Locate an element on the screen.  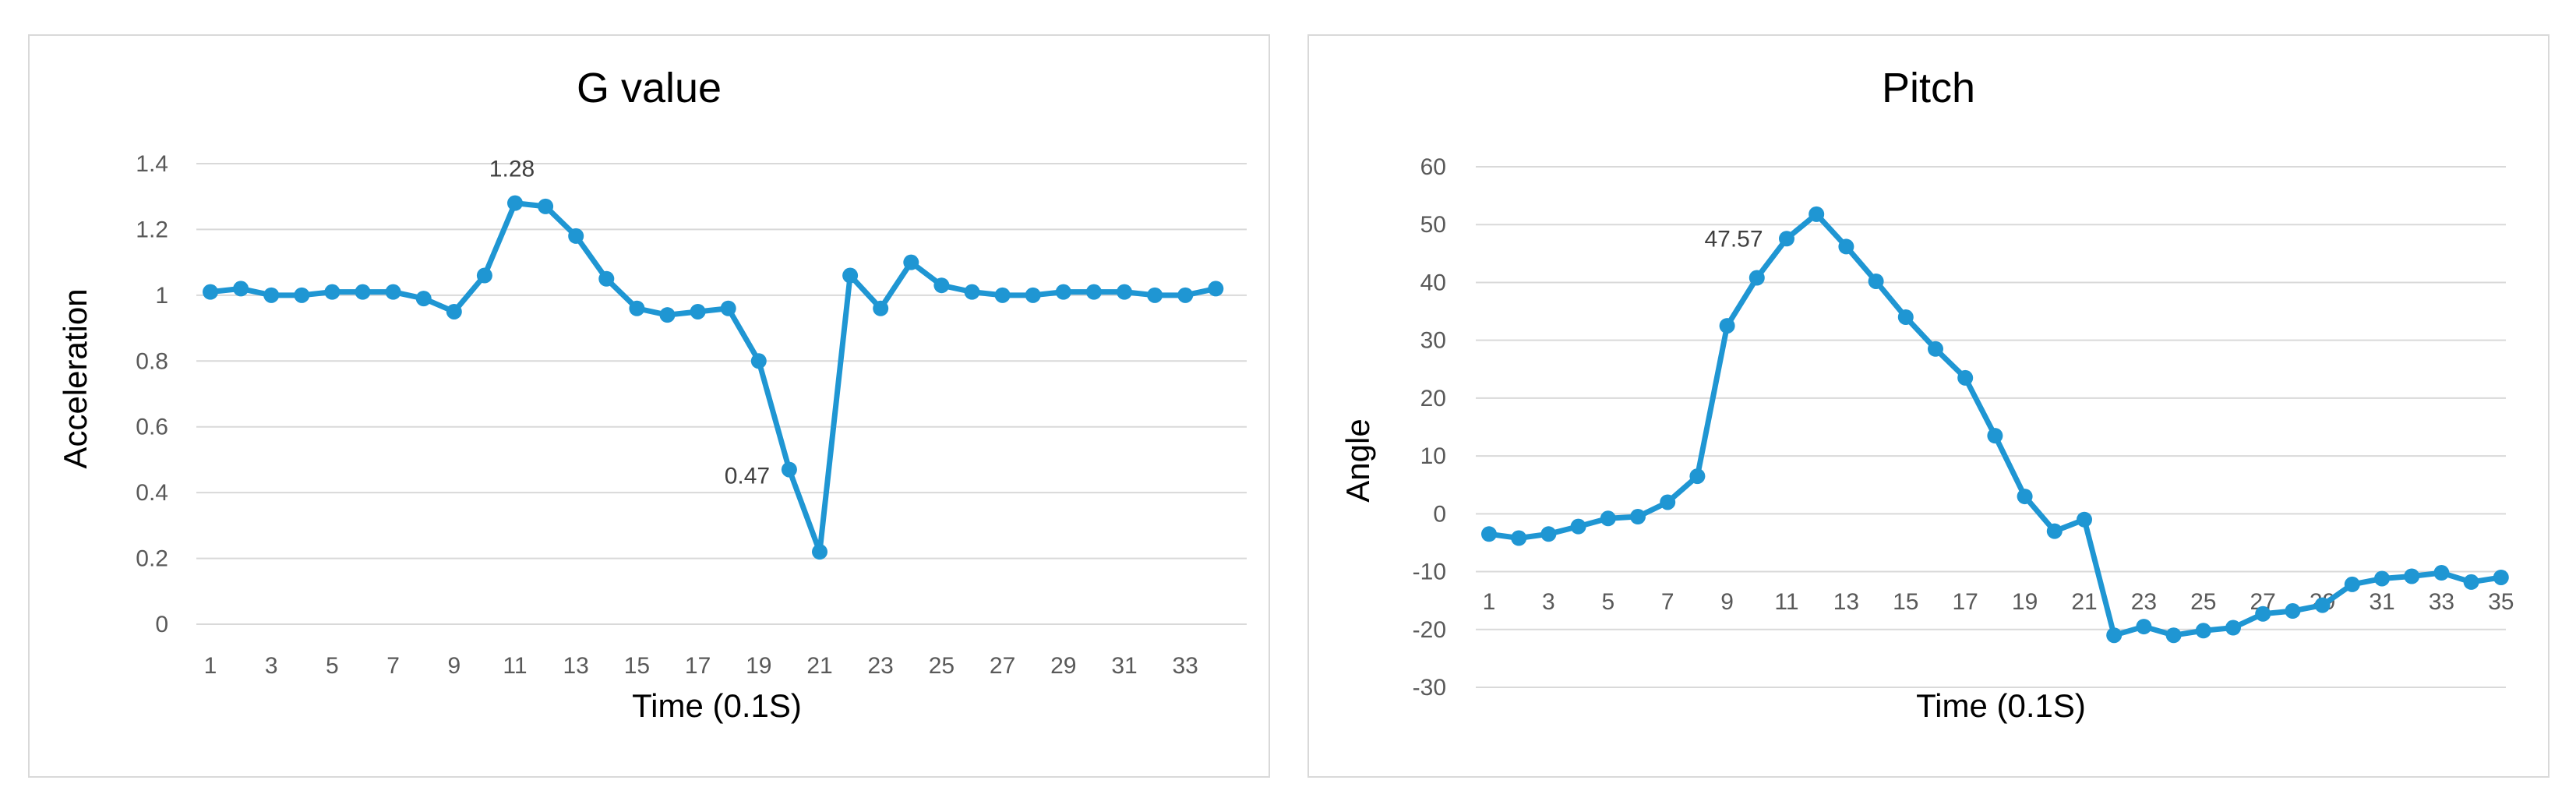
y-tick-label: 30 is located at coordinates (1433, 341).